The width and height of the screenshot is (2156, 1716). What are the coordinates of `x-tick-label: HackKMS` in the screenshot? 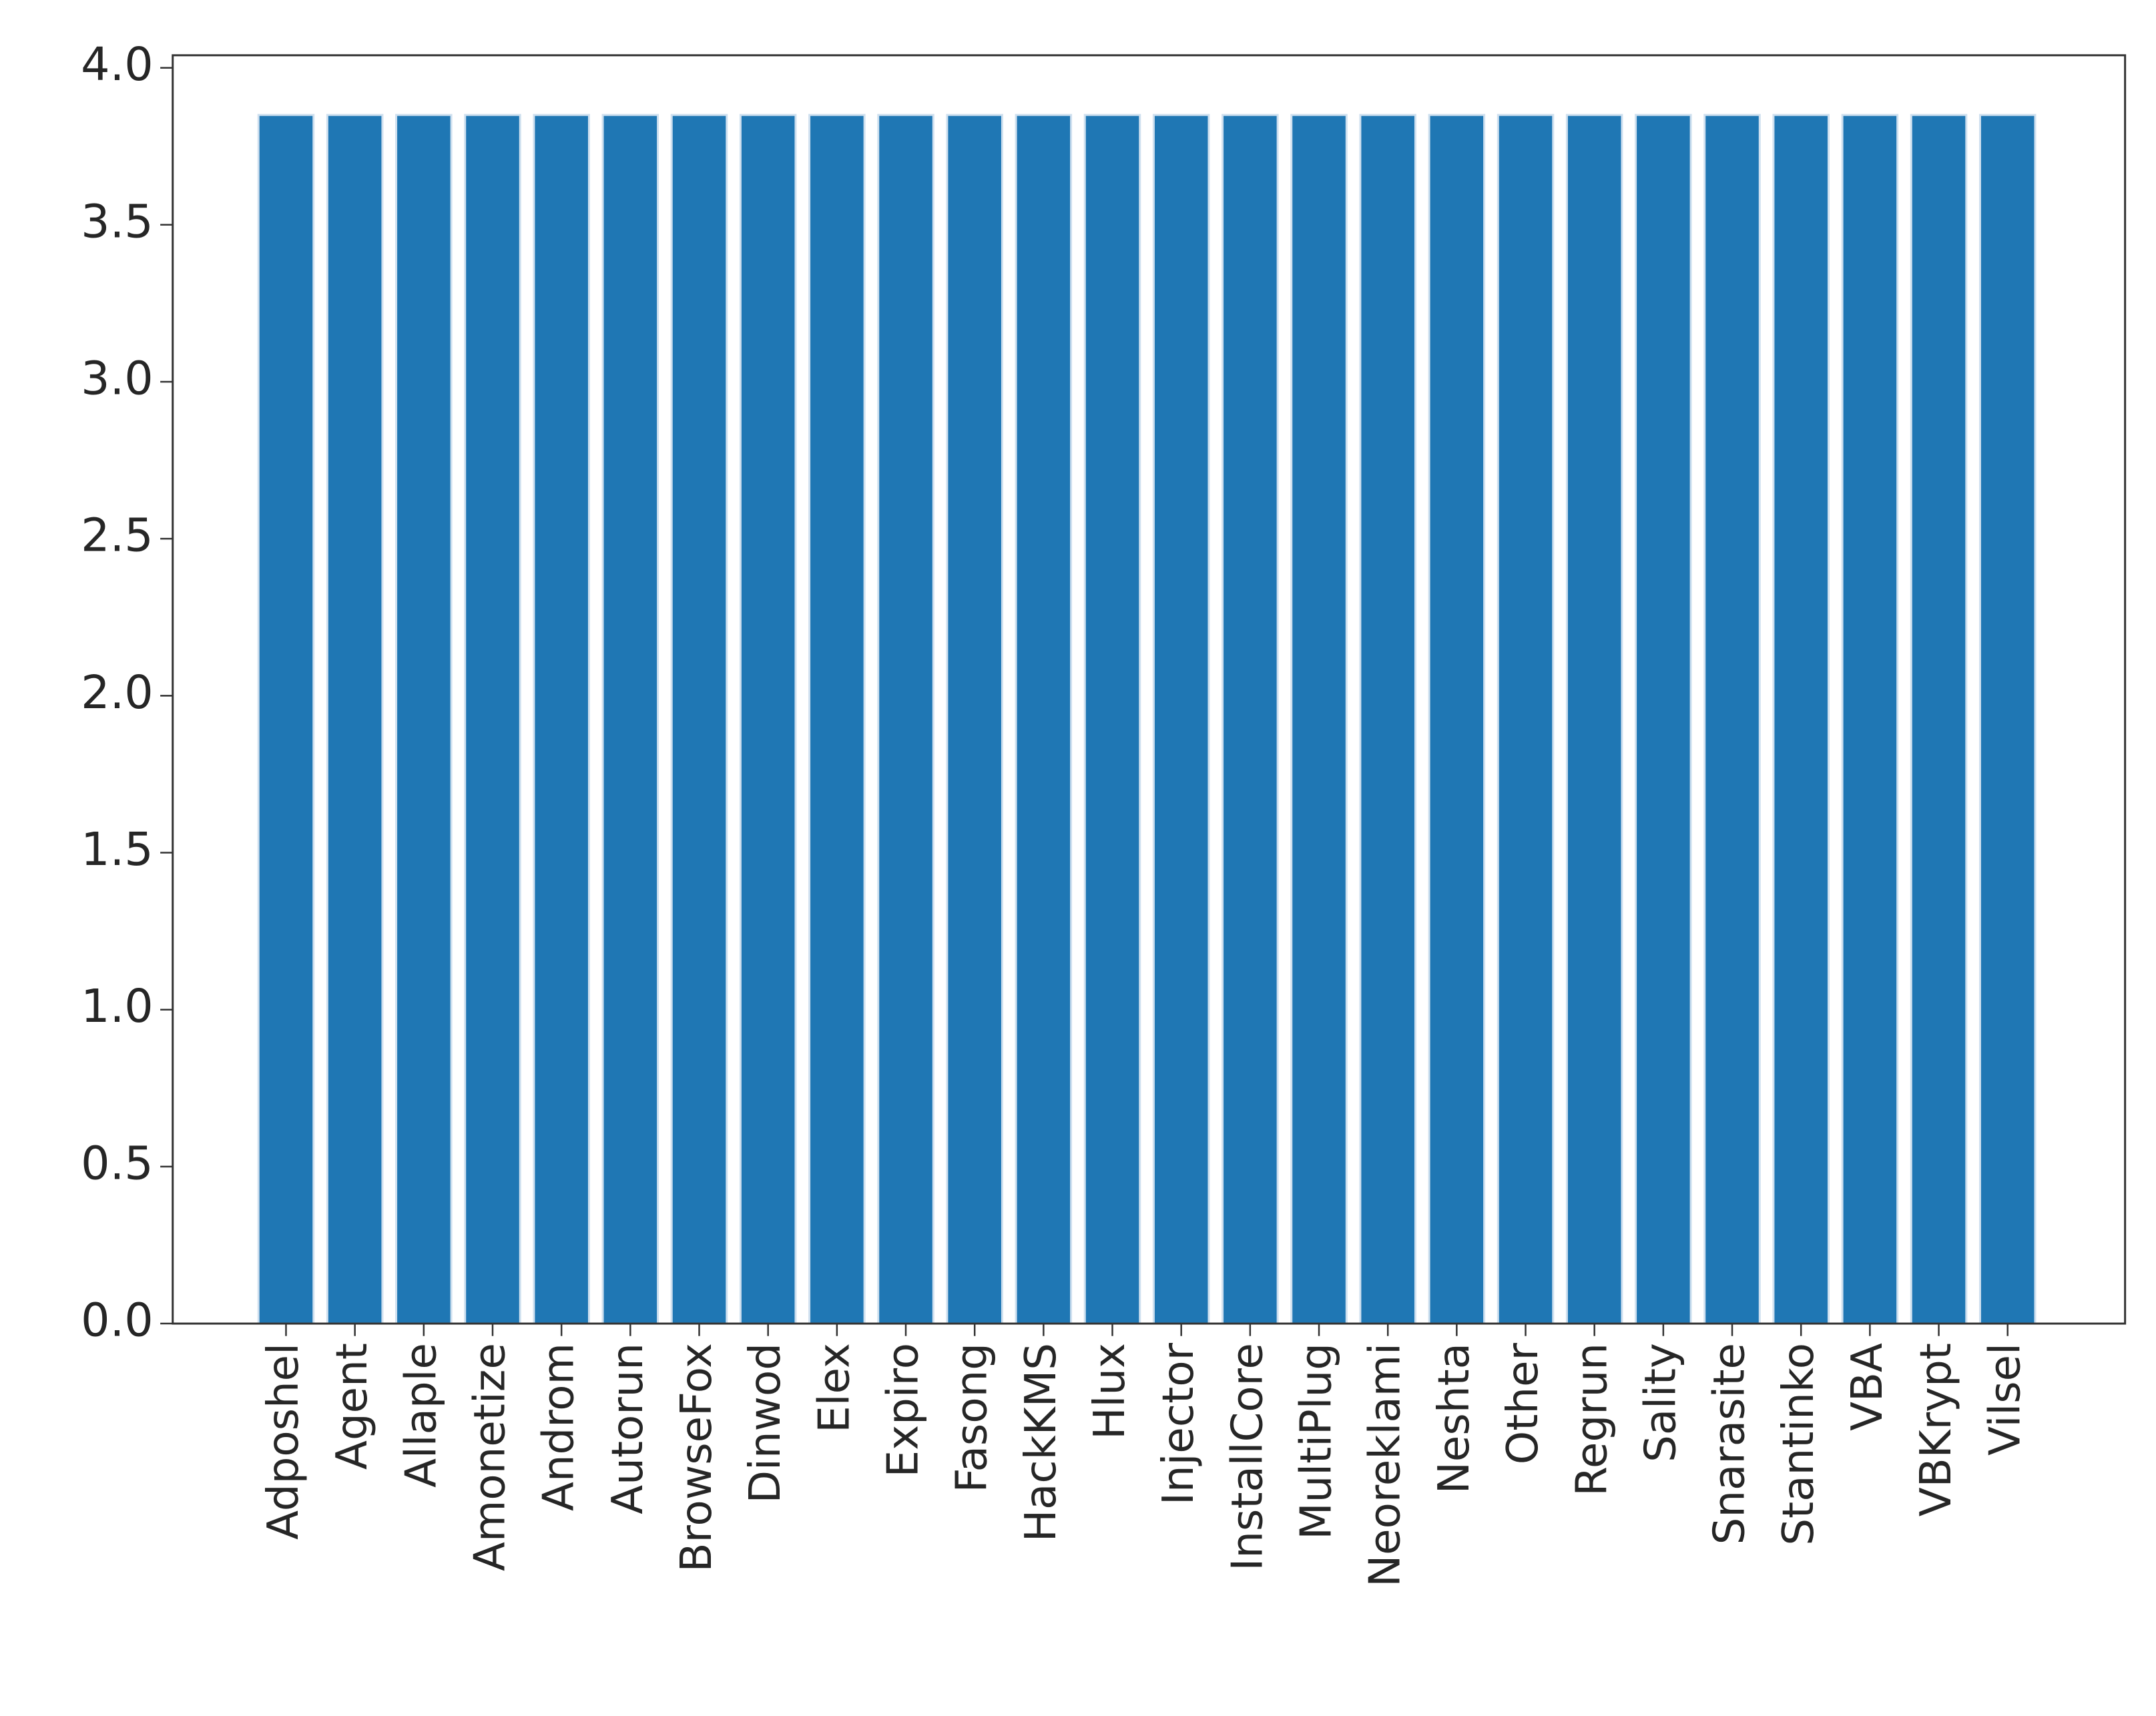 It's located at (1041, 1442).